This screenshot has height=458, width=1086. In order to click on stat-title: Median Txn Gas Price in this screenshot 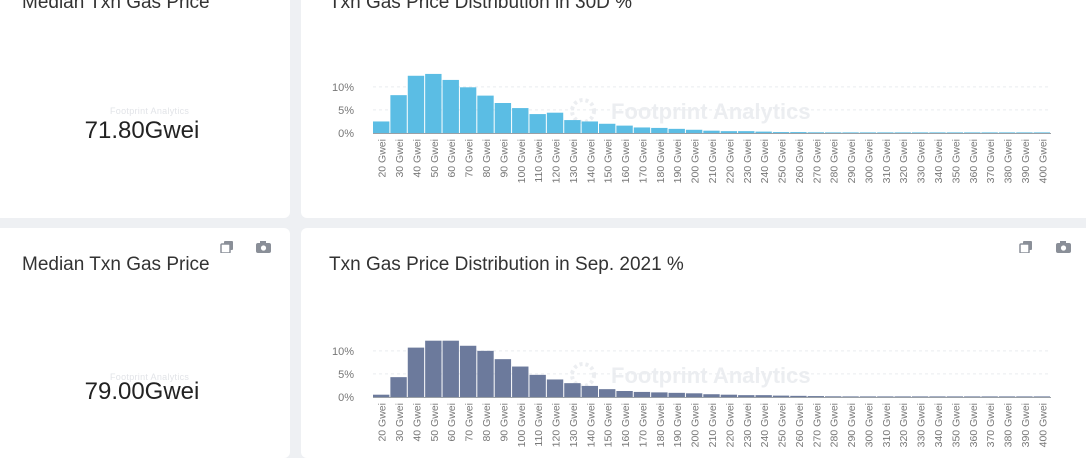, I will do `click(116, 6)`.